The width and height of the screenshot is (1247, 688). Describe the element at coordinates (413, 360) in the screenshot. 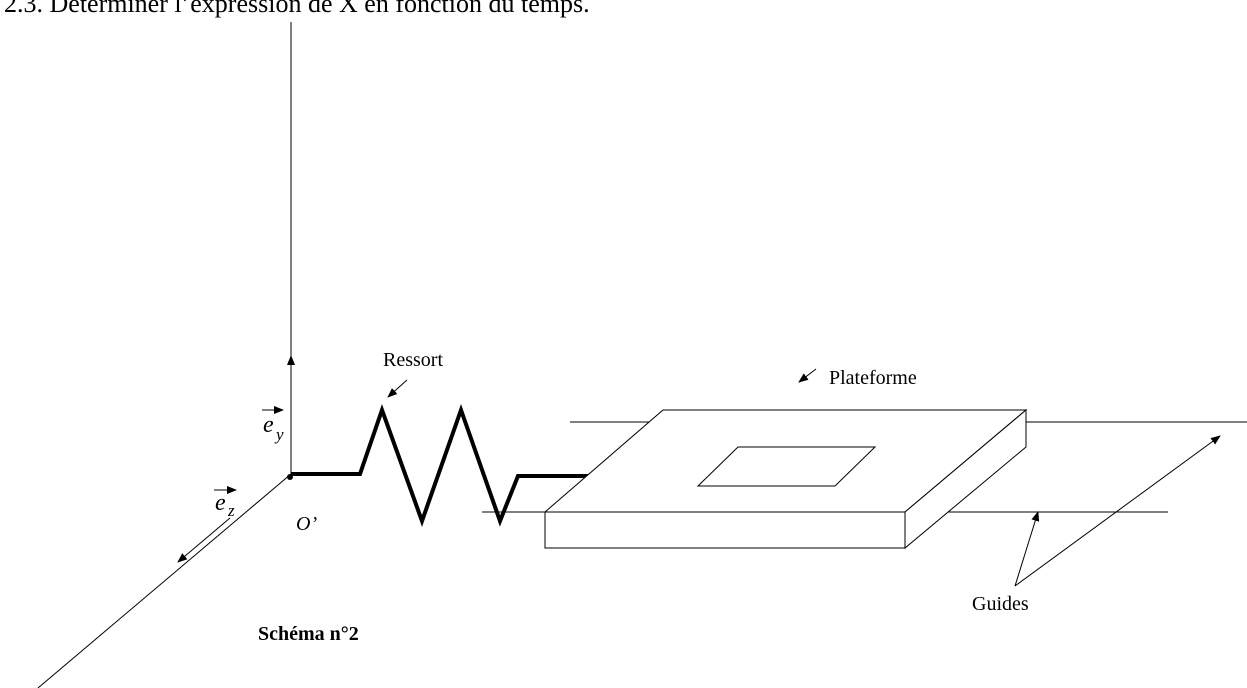

I see `spring-label: Ressort` at that location.